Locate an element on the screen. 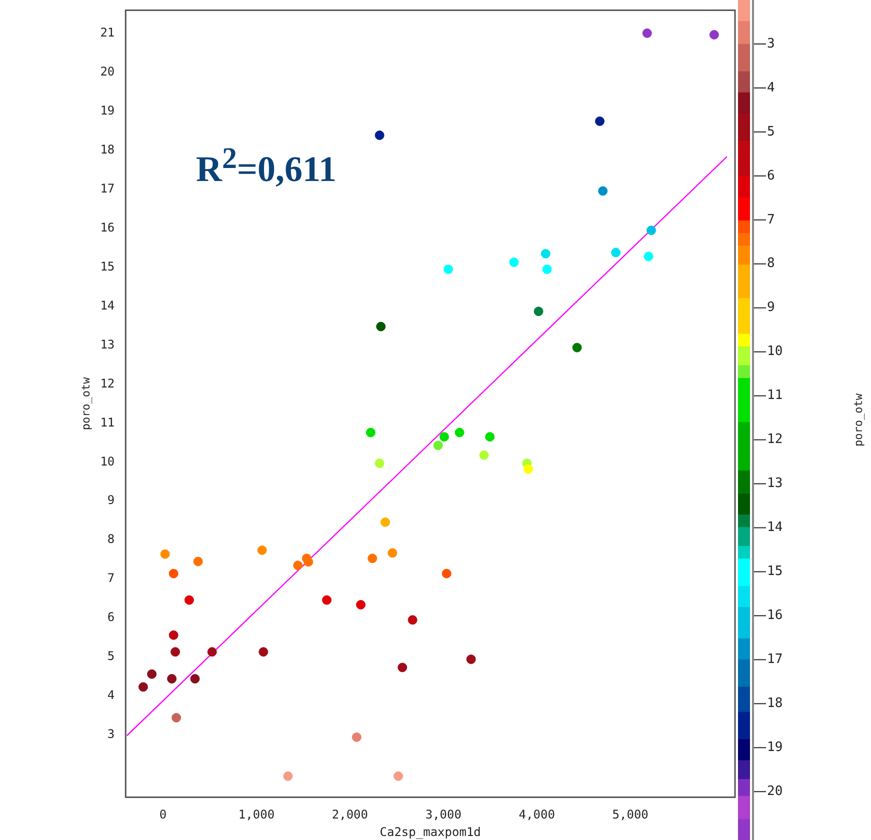 The height and width of the screenshot is (840, 871). y-tick-label: 16 is located at coordinates (107, 227).